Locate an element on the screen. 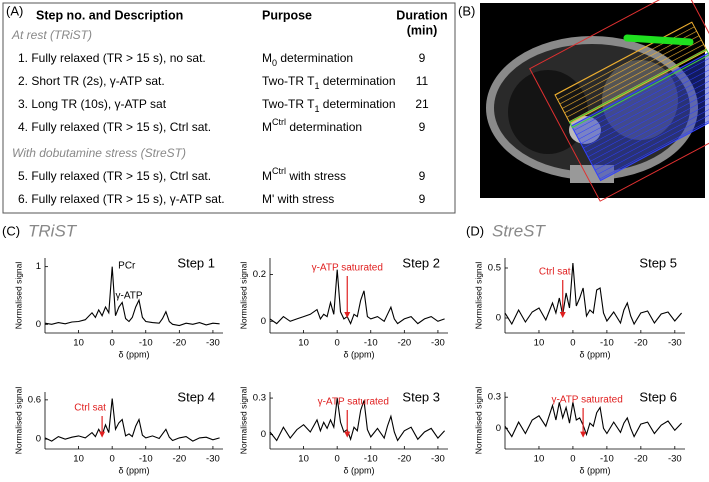 Image resolution: width=709 pixels, height=482 pixels. plot-title: Step 5 is located at coordinates (658, 262).